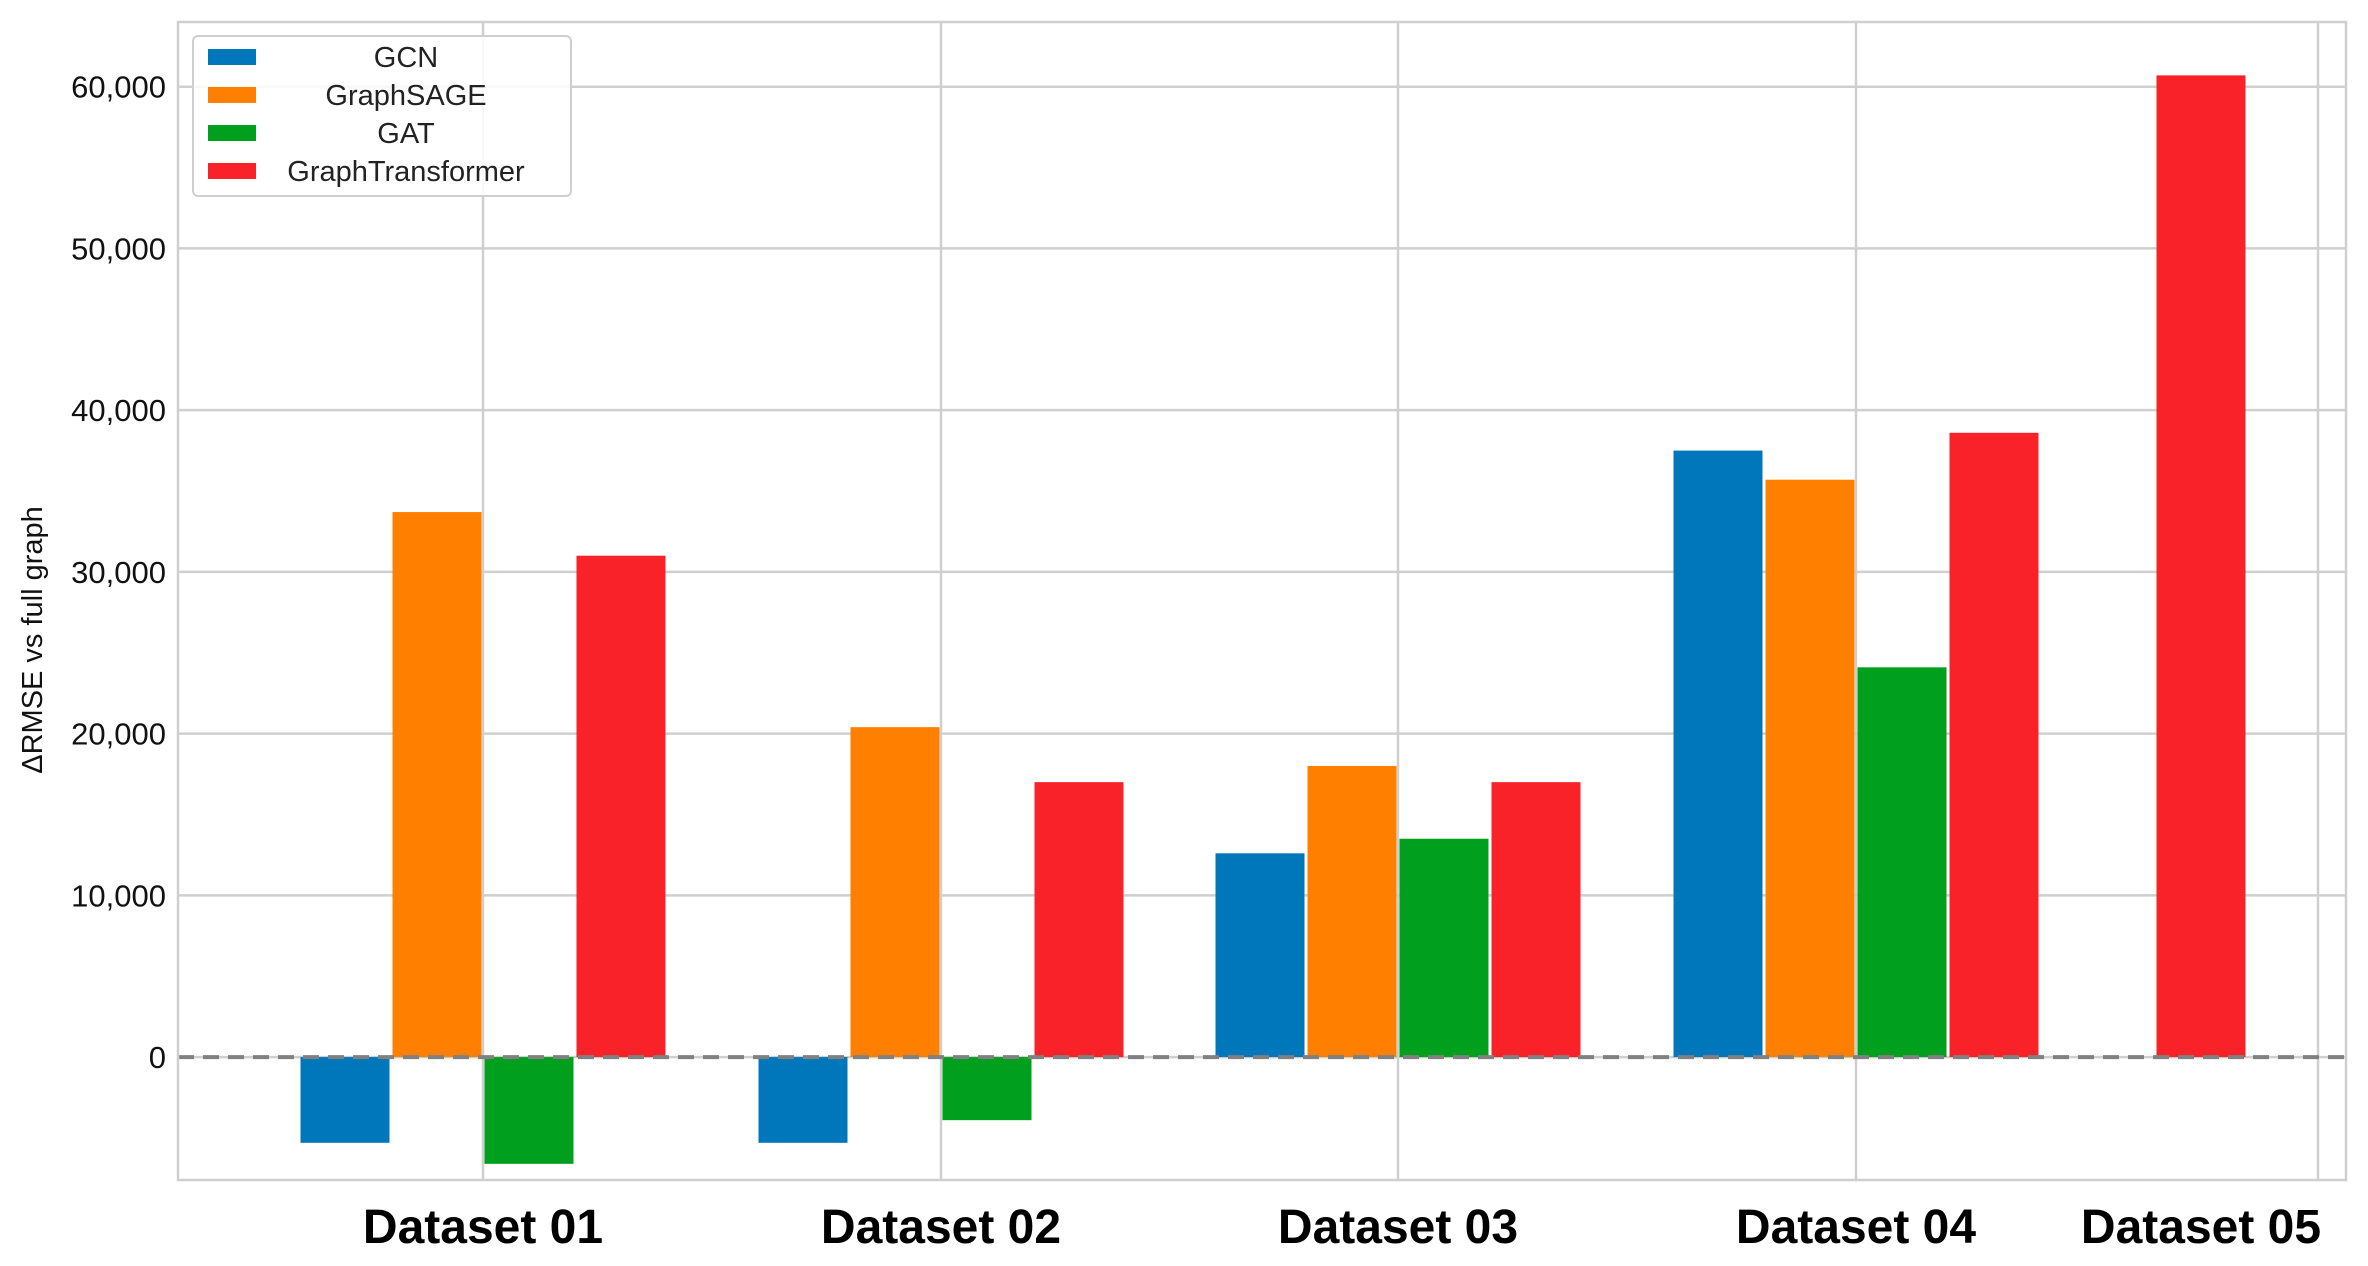 This screenshot has width=2368, height=1266. Describe the element at coordinates (406, 172) in the screenshot. I see `legend-label: GraphTransformer` at that location.